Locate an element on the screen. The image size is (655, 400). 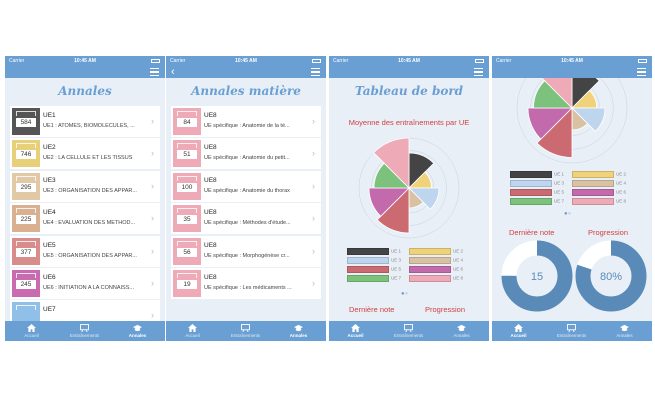
subject-thumbnail: 19 is located at coordinates (187, 283).